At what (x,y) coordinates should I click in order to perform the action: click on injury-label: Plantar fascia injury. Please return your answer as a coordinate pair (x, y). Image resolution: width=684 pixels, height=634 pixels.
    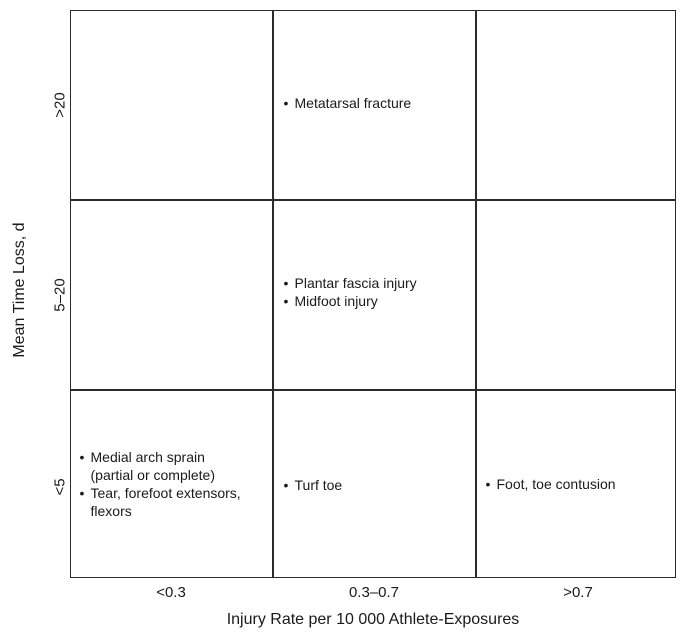
    Looking at the image, I should click on (355, 282).